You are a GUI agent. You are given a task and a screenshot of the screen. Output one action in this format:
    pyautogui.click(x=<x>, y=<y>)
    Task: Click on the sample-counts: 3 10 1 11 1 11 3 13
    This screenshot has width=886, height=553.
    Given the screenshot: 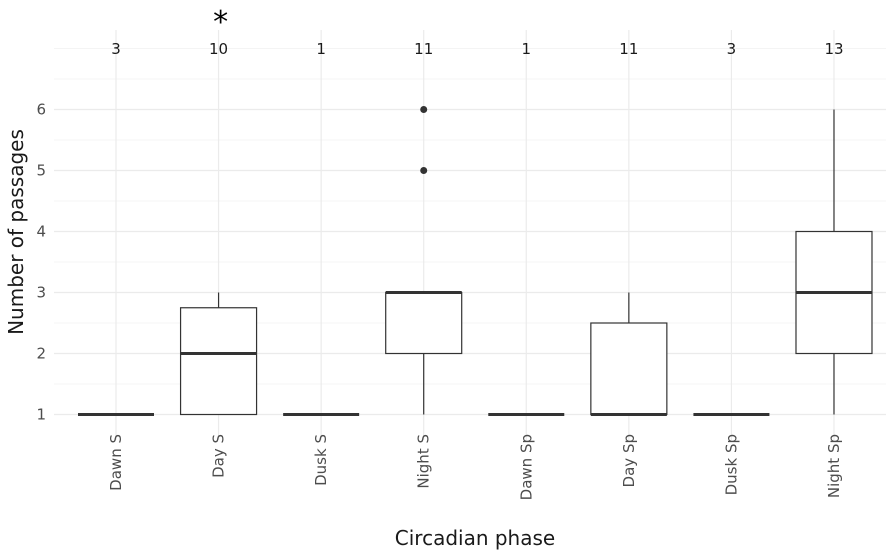 What is the action you would take?
    pyautogui.click(x=477, y=49)
    